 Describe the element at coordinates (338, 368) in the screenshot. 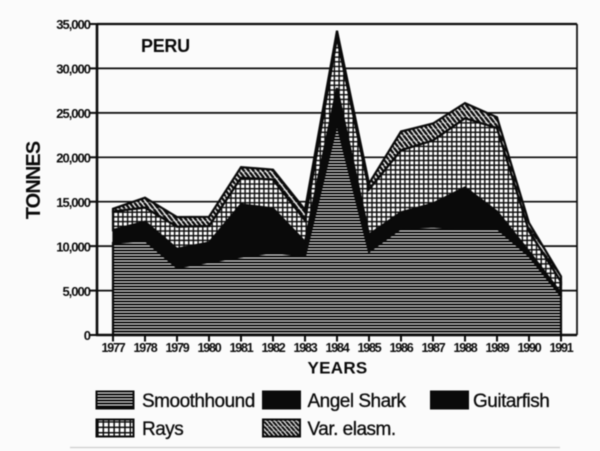

I see `svg-text: YEARS` at that location.